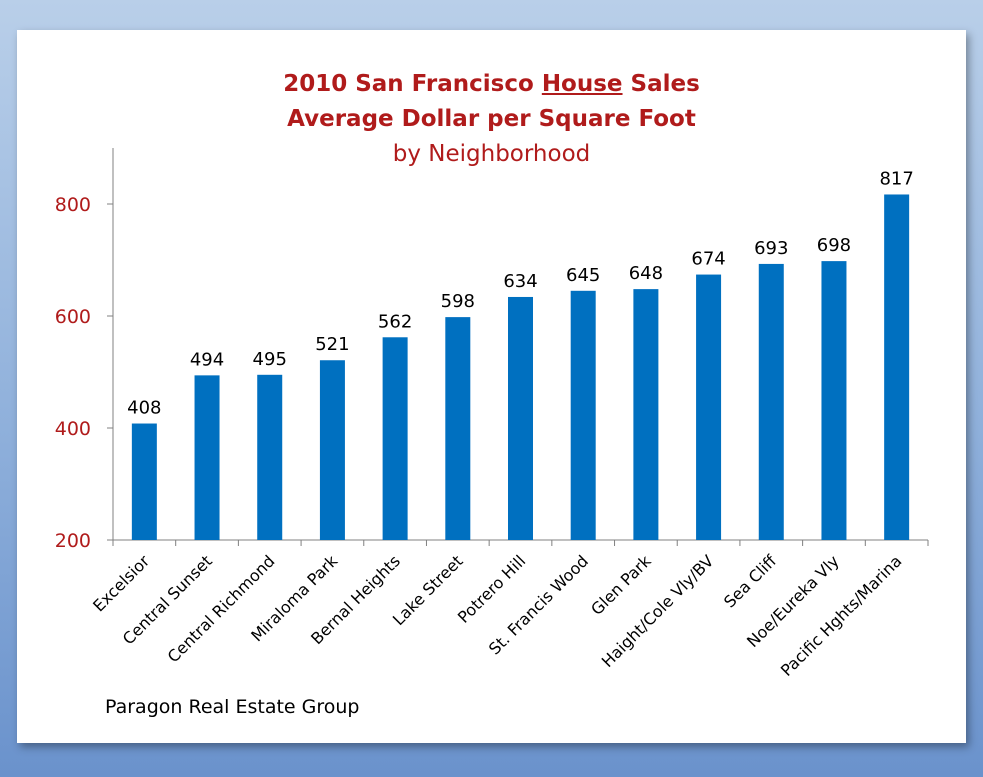 This screenshot has height=777, width=983. Describe the element at coordinates (458, 301) in the screenshot. I see `bar-value-label: 598` at that location.